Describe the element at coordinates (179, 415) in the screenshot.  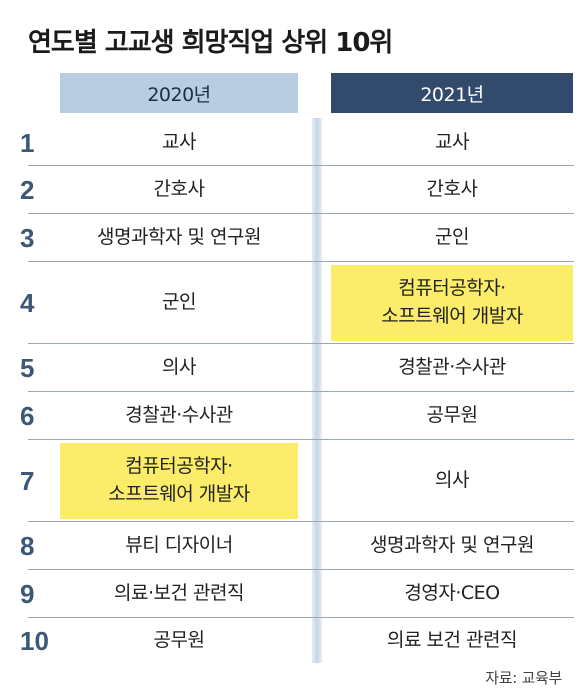
I see `job-2020: 경찰관·수사관` at that location.